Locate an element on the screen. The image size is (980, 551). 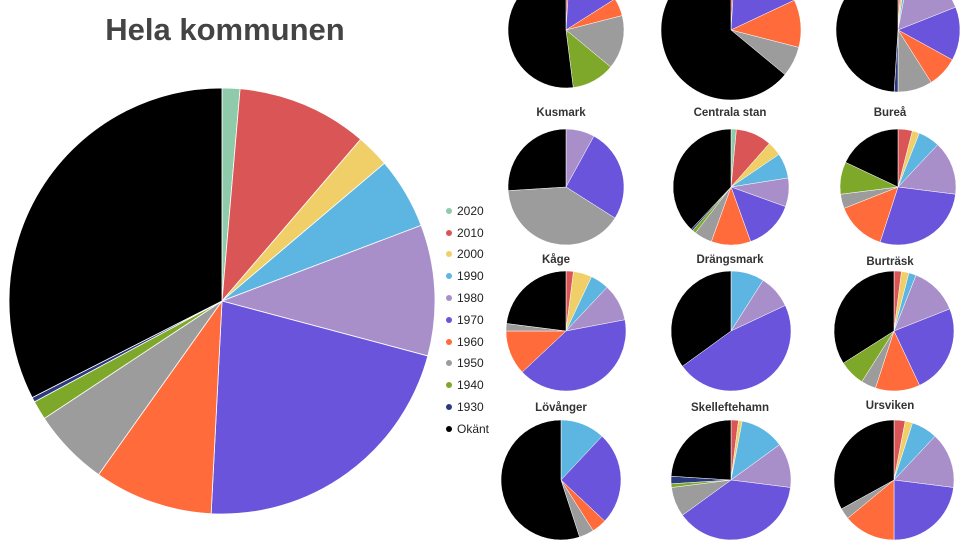
small-chart-title-kusmark: Kusmark is located at coordinates (561, 113).